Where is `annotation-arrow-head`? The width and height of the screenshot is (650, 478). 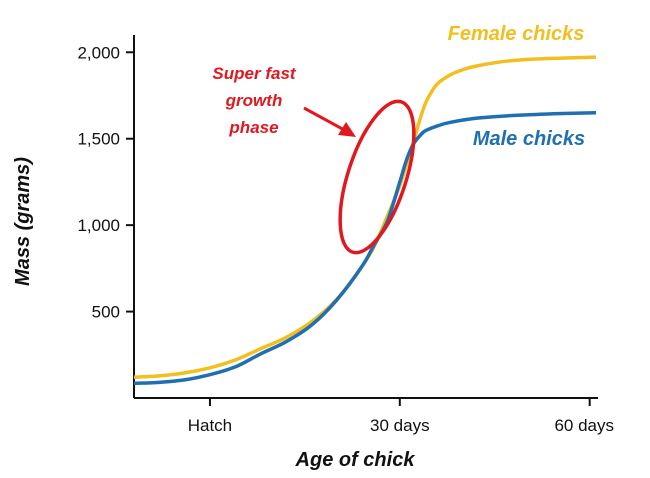 annotation-arrow-head is located at coordinates (347, 129).